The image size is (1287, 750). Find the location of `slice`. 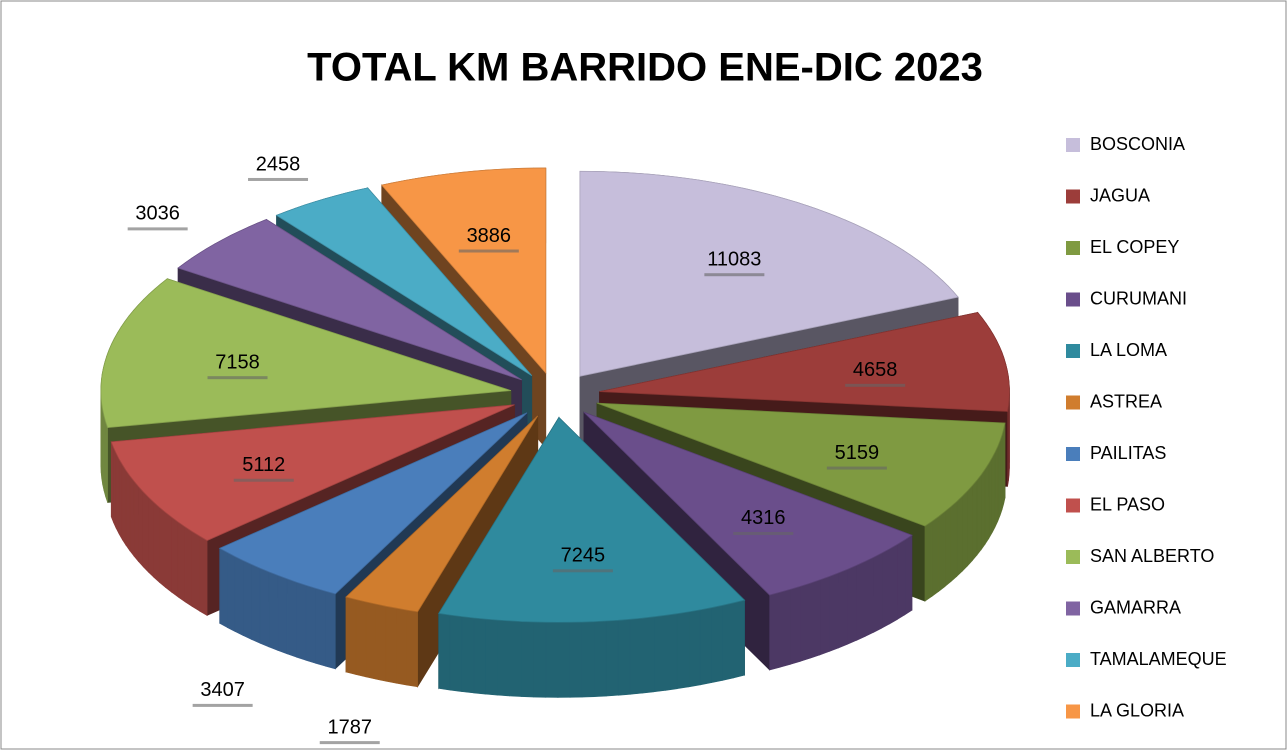

slice is located at coordinates (592, 557).